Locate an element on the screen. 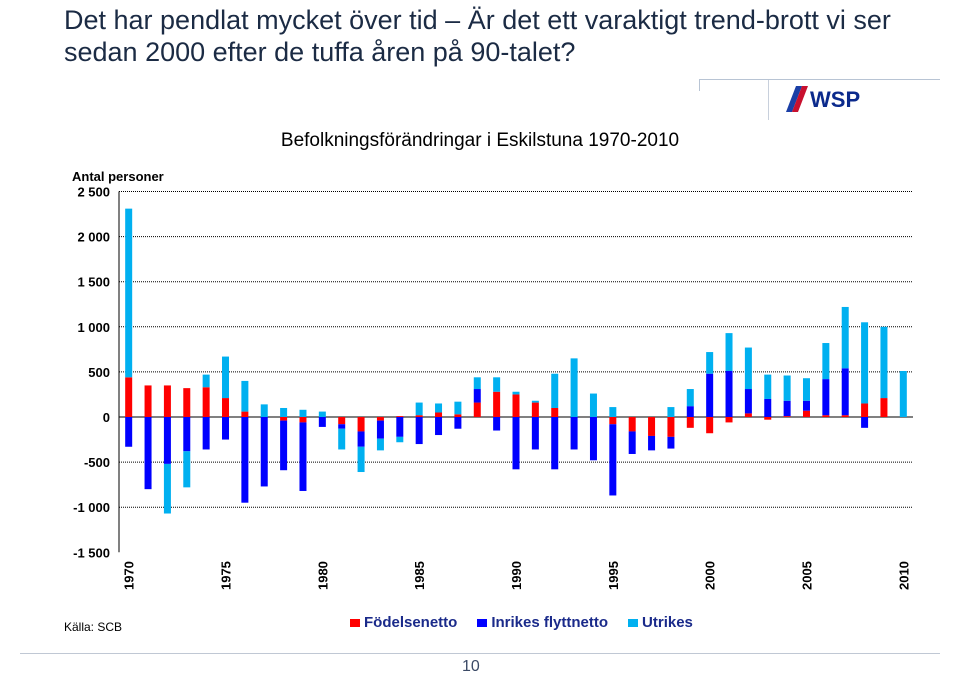 The height and width of the screenshot is (676, 960). bar-utrikes-1994 is located at coordinates (593, 405).